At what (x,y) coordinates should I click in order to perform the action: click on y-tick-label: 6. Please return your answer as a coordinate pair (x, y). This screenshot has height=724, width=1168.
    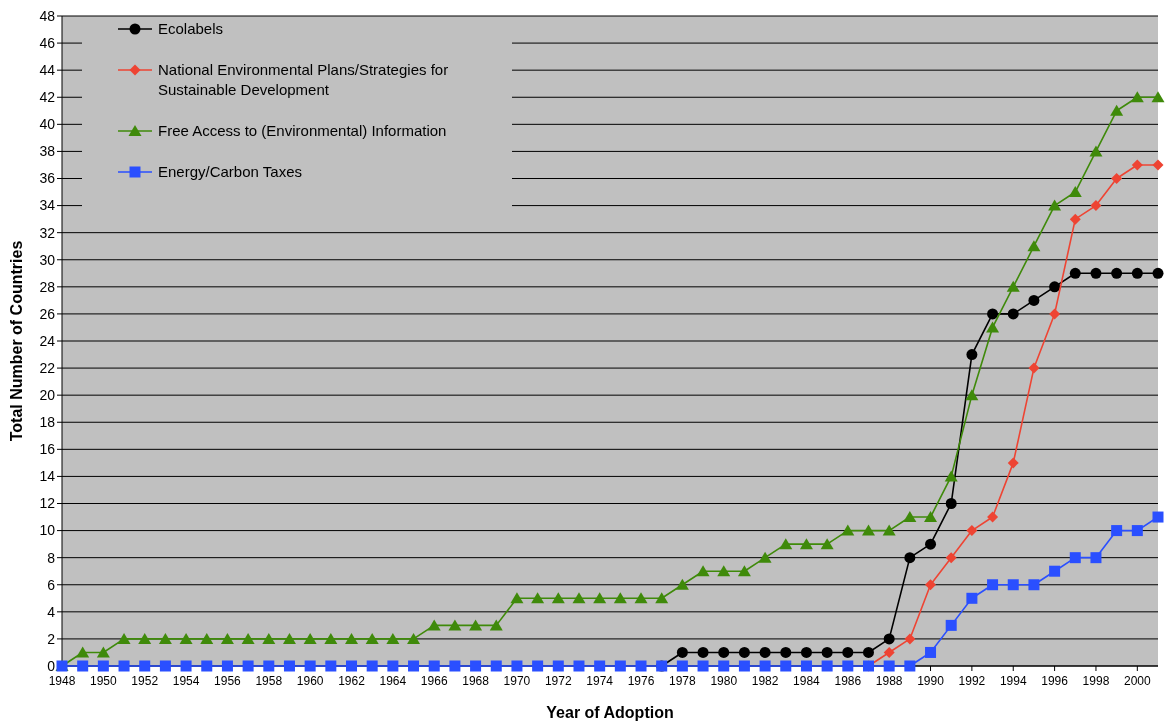
    Looking at the image, I should click on (51, 584).